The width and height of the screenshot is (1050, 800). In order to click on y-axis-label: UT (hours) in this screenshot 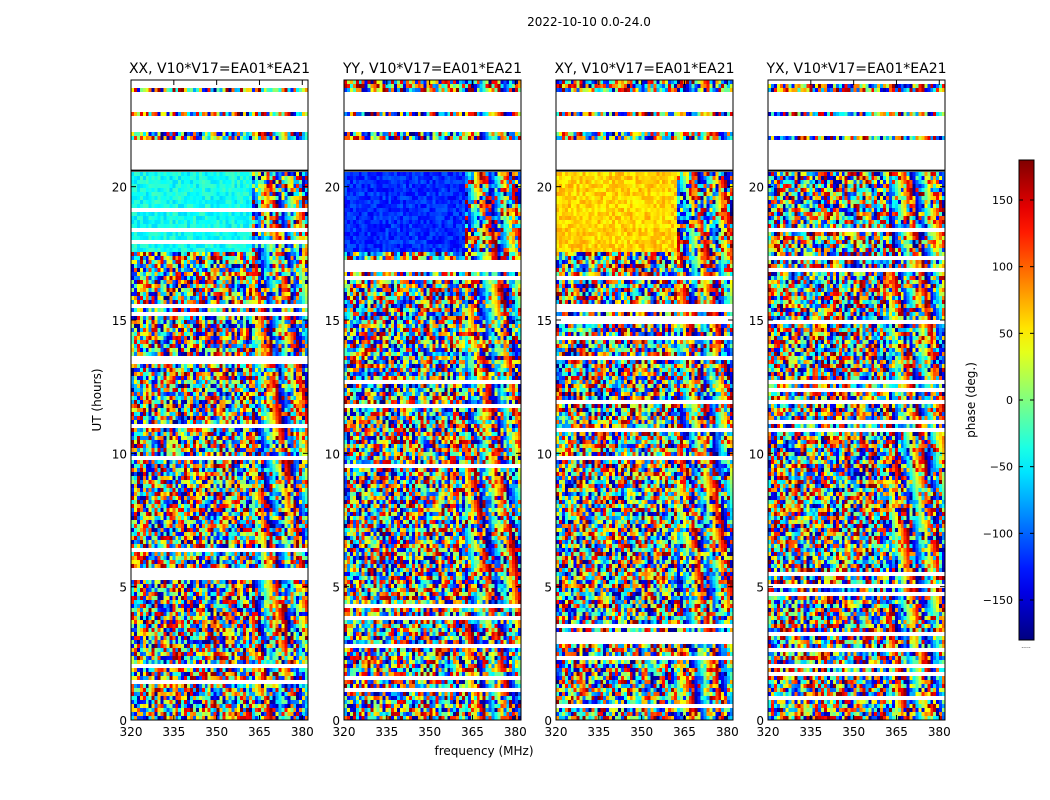, I will do `click(97, 399)`.